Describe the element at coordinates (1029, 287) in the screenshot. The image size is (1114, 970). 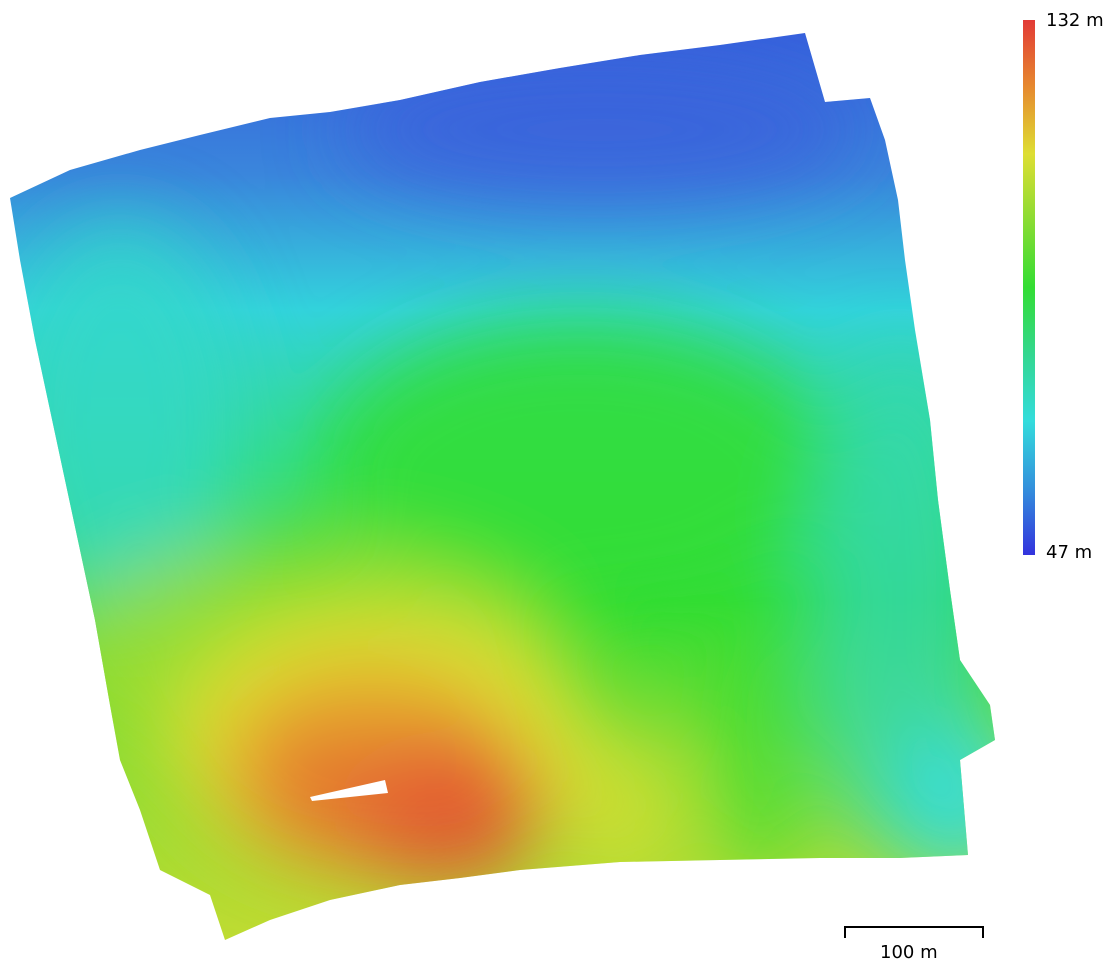
I see `elevation-colorbar` at that location.